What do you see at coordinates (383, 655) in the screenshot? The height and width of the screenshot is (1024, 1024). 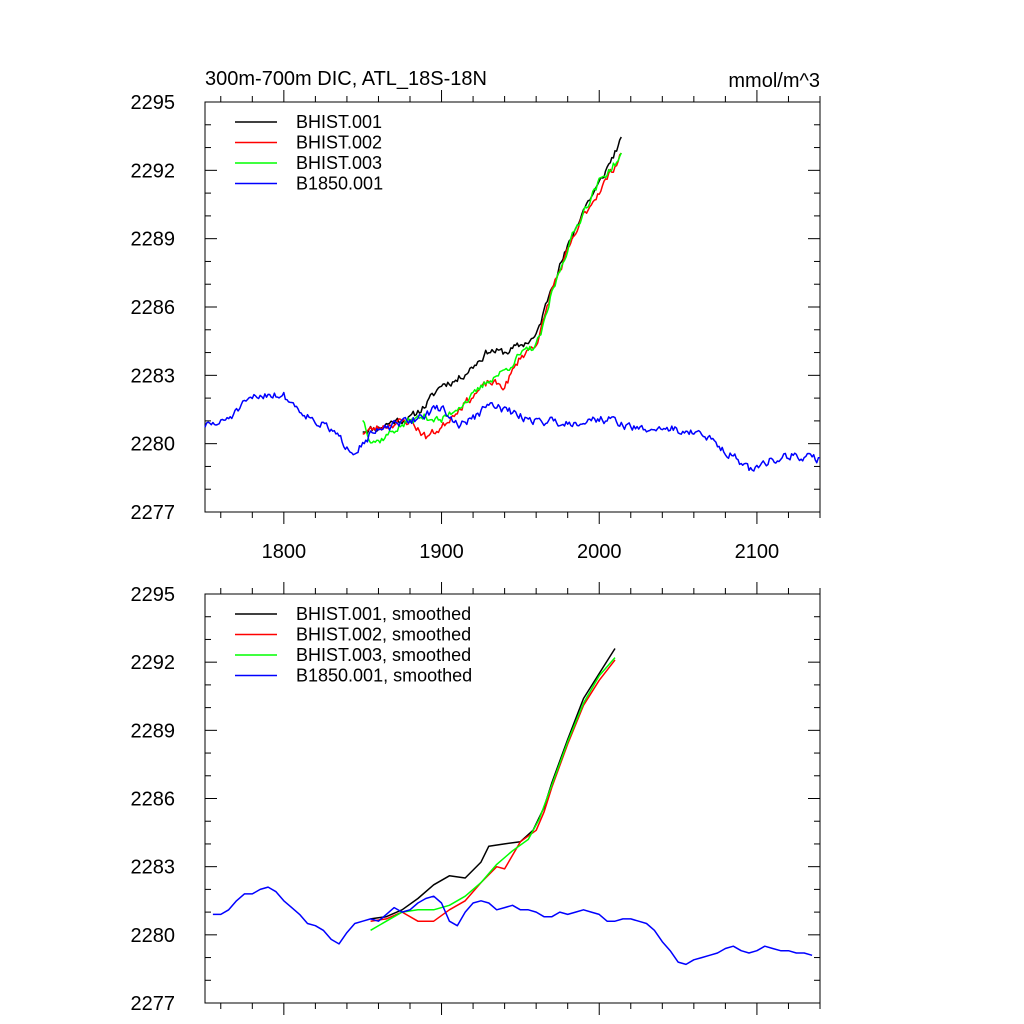 I see `legend-label: BHIST.003, smoothed` at bounding box center [383, 655].